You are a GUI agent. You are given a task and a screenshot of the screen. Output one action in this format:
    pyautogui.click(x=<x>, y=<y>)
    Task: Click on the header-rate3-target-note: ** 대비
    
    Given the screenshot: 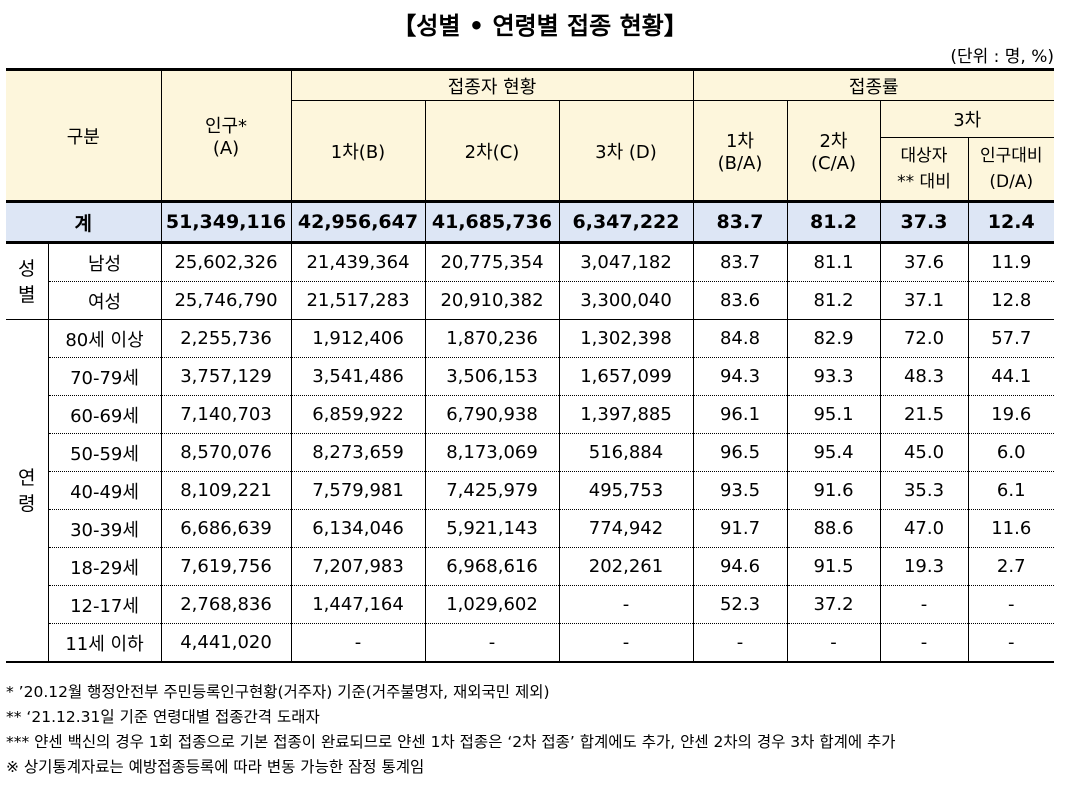 What is the action you would take?
    pyautogui.click(x=924, y=182)
    